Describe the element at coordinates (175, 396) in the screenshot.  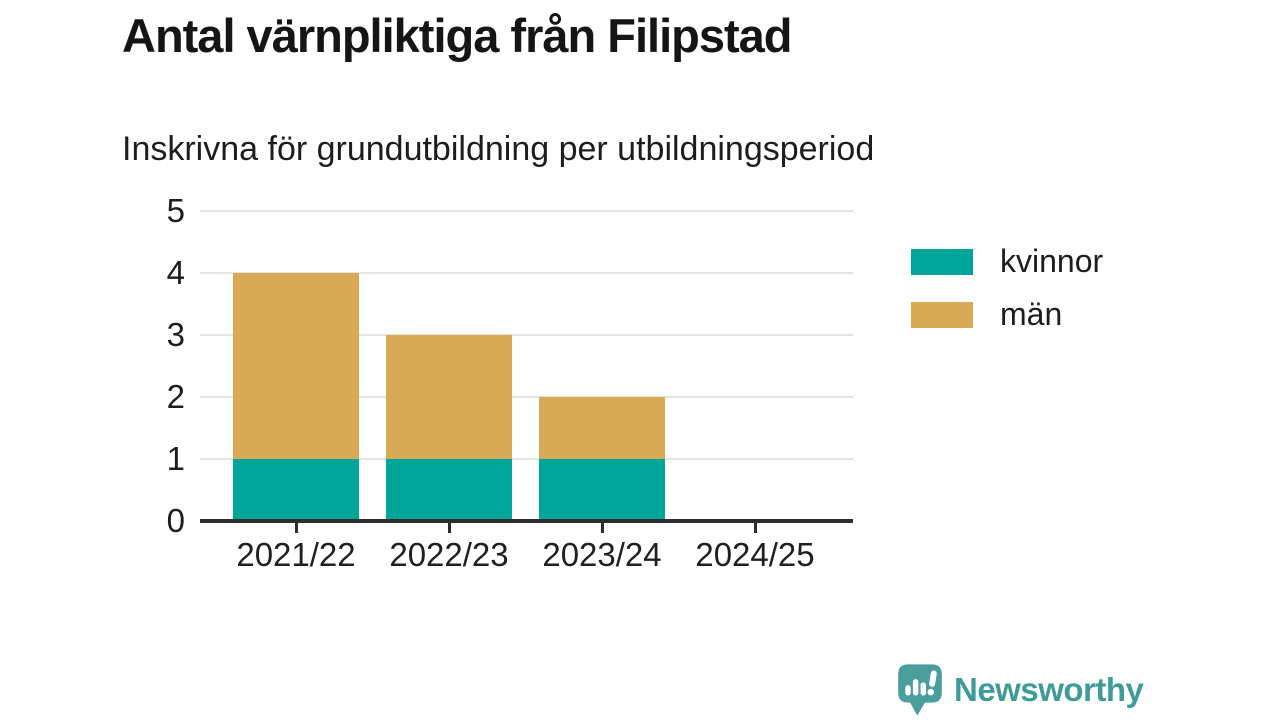
I see `y-axis-label: 2` at that location.